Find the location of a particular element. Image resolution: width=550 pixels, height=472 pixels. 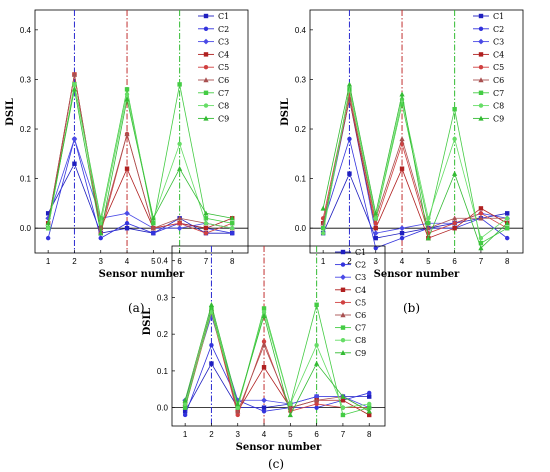

series-line-C3 is located at coordinates (140, 183).